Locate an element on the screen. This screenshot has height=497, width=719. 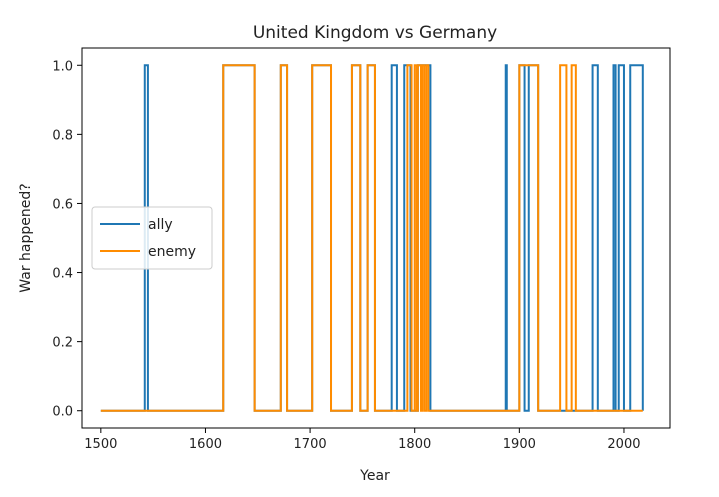
y-tick-label: 1.0 is located at coordinates (62, 66).